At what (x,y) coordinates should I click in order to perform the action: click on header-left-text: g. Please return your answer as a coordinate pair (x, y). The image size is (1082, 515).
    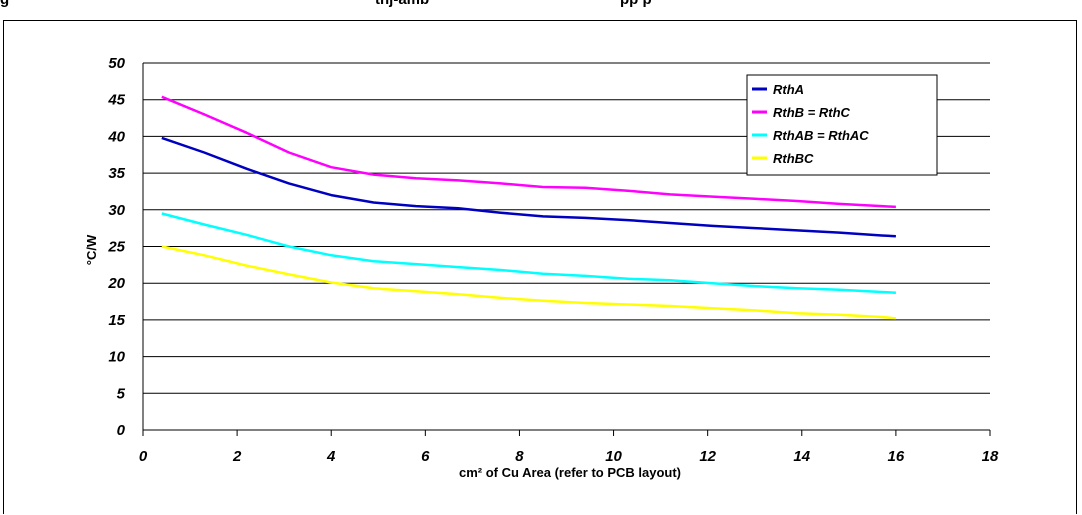
    Looking at the image, I should click on (4, 4).